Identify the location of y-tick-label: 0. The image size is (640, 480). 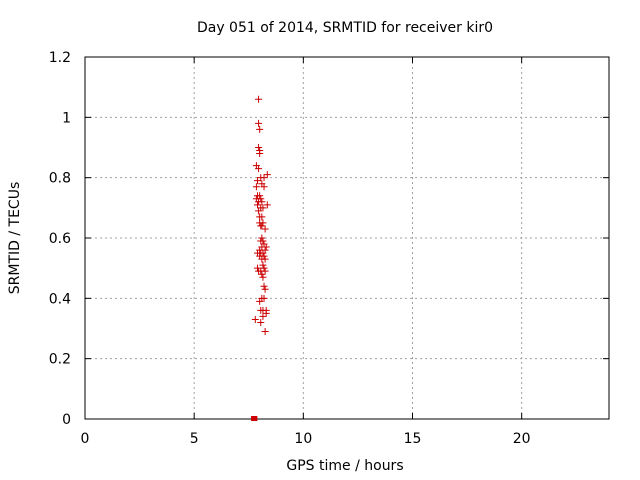
(66, 420).